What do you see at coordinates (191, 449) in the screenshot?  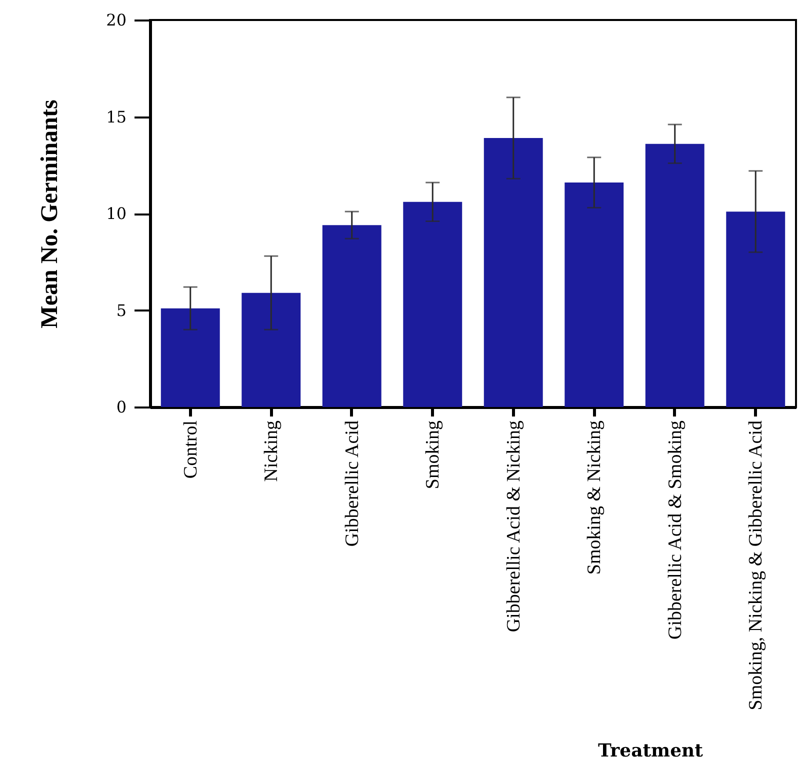 I see `x-tick-label: Control` at bounding box center [191, 449].